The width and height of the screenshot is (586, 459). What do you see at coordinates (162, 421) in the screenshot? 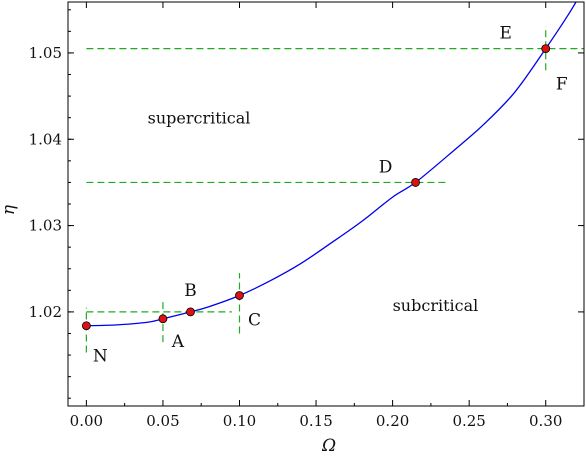
I see `x-tick-label-1: 0.05` at bounding box center [162, 421].